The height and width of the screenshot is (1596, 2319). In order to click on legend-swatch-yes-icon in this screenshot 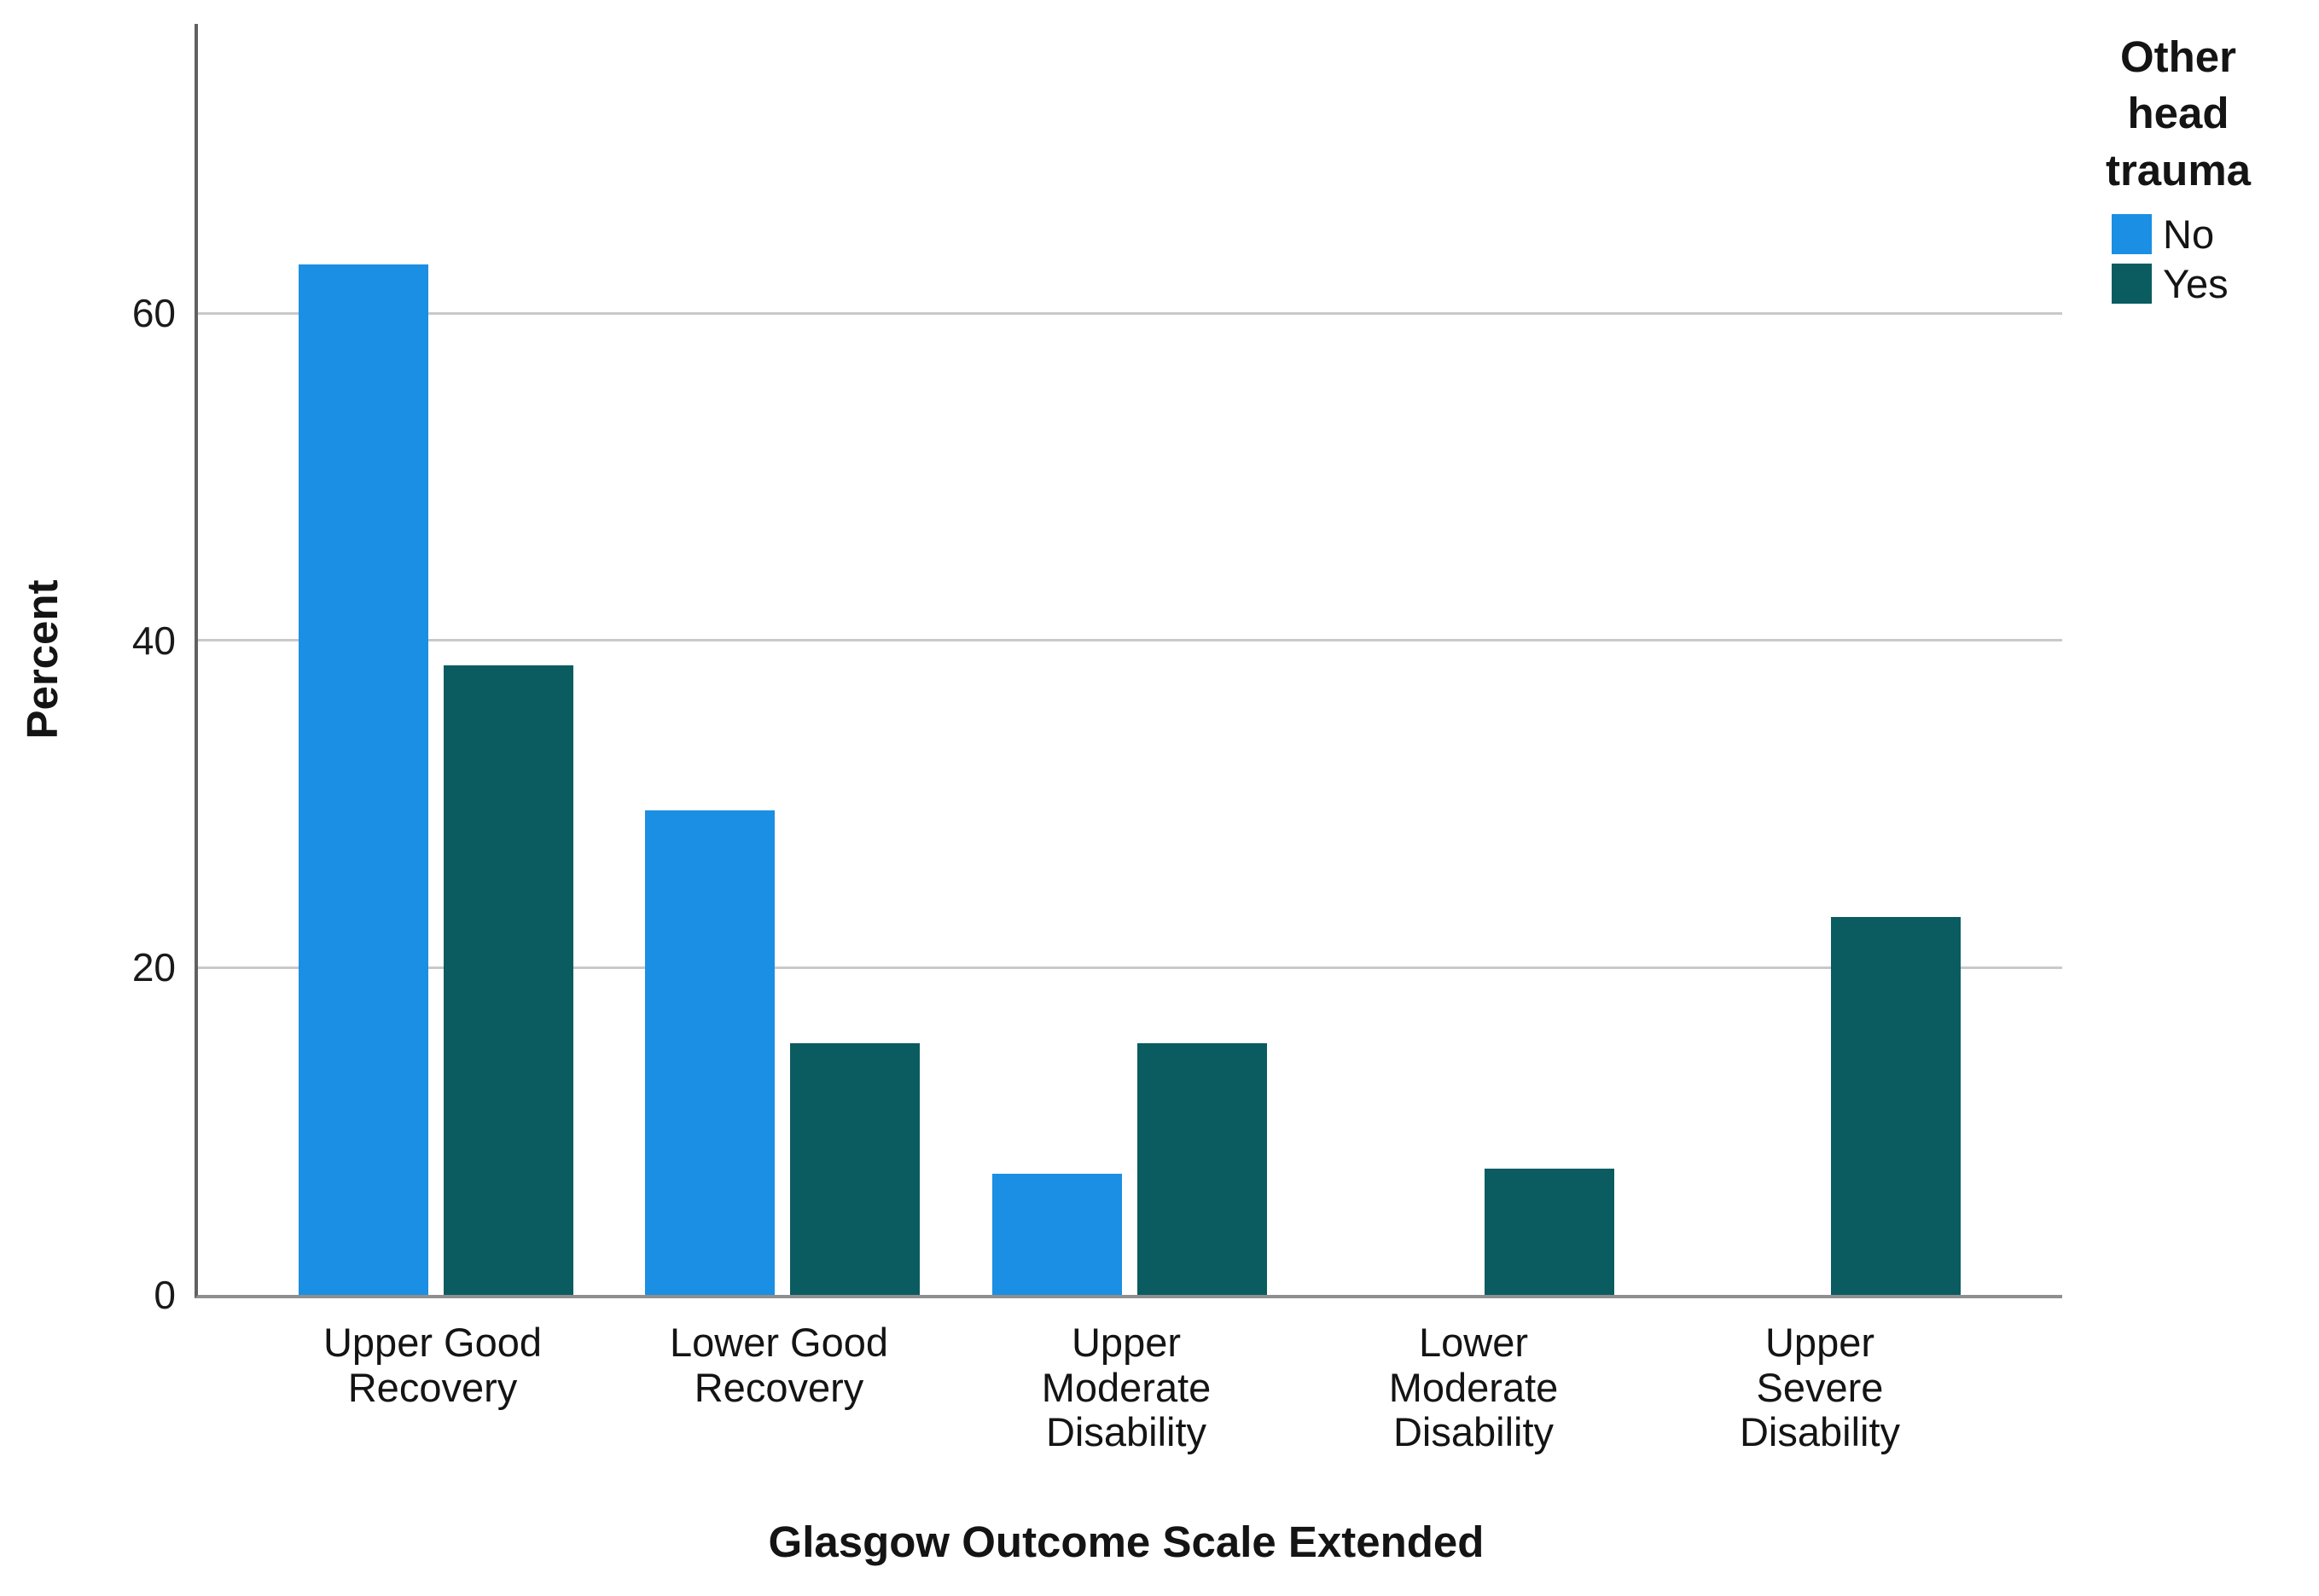, I will do `click(2132, 283)`.